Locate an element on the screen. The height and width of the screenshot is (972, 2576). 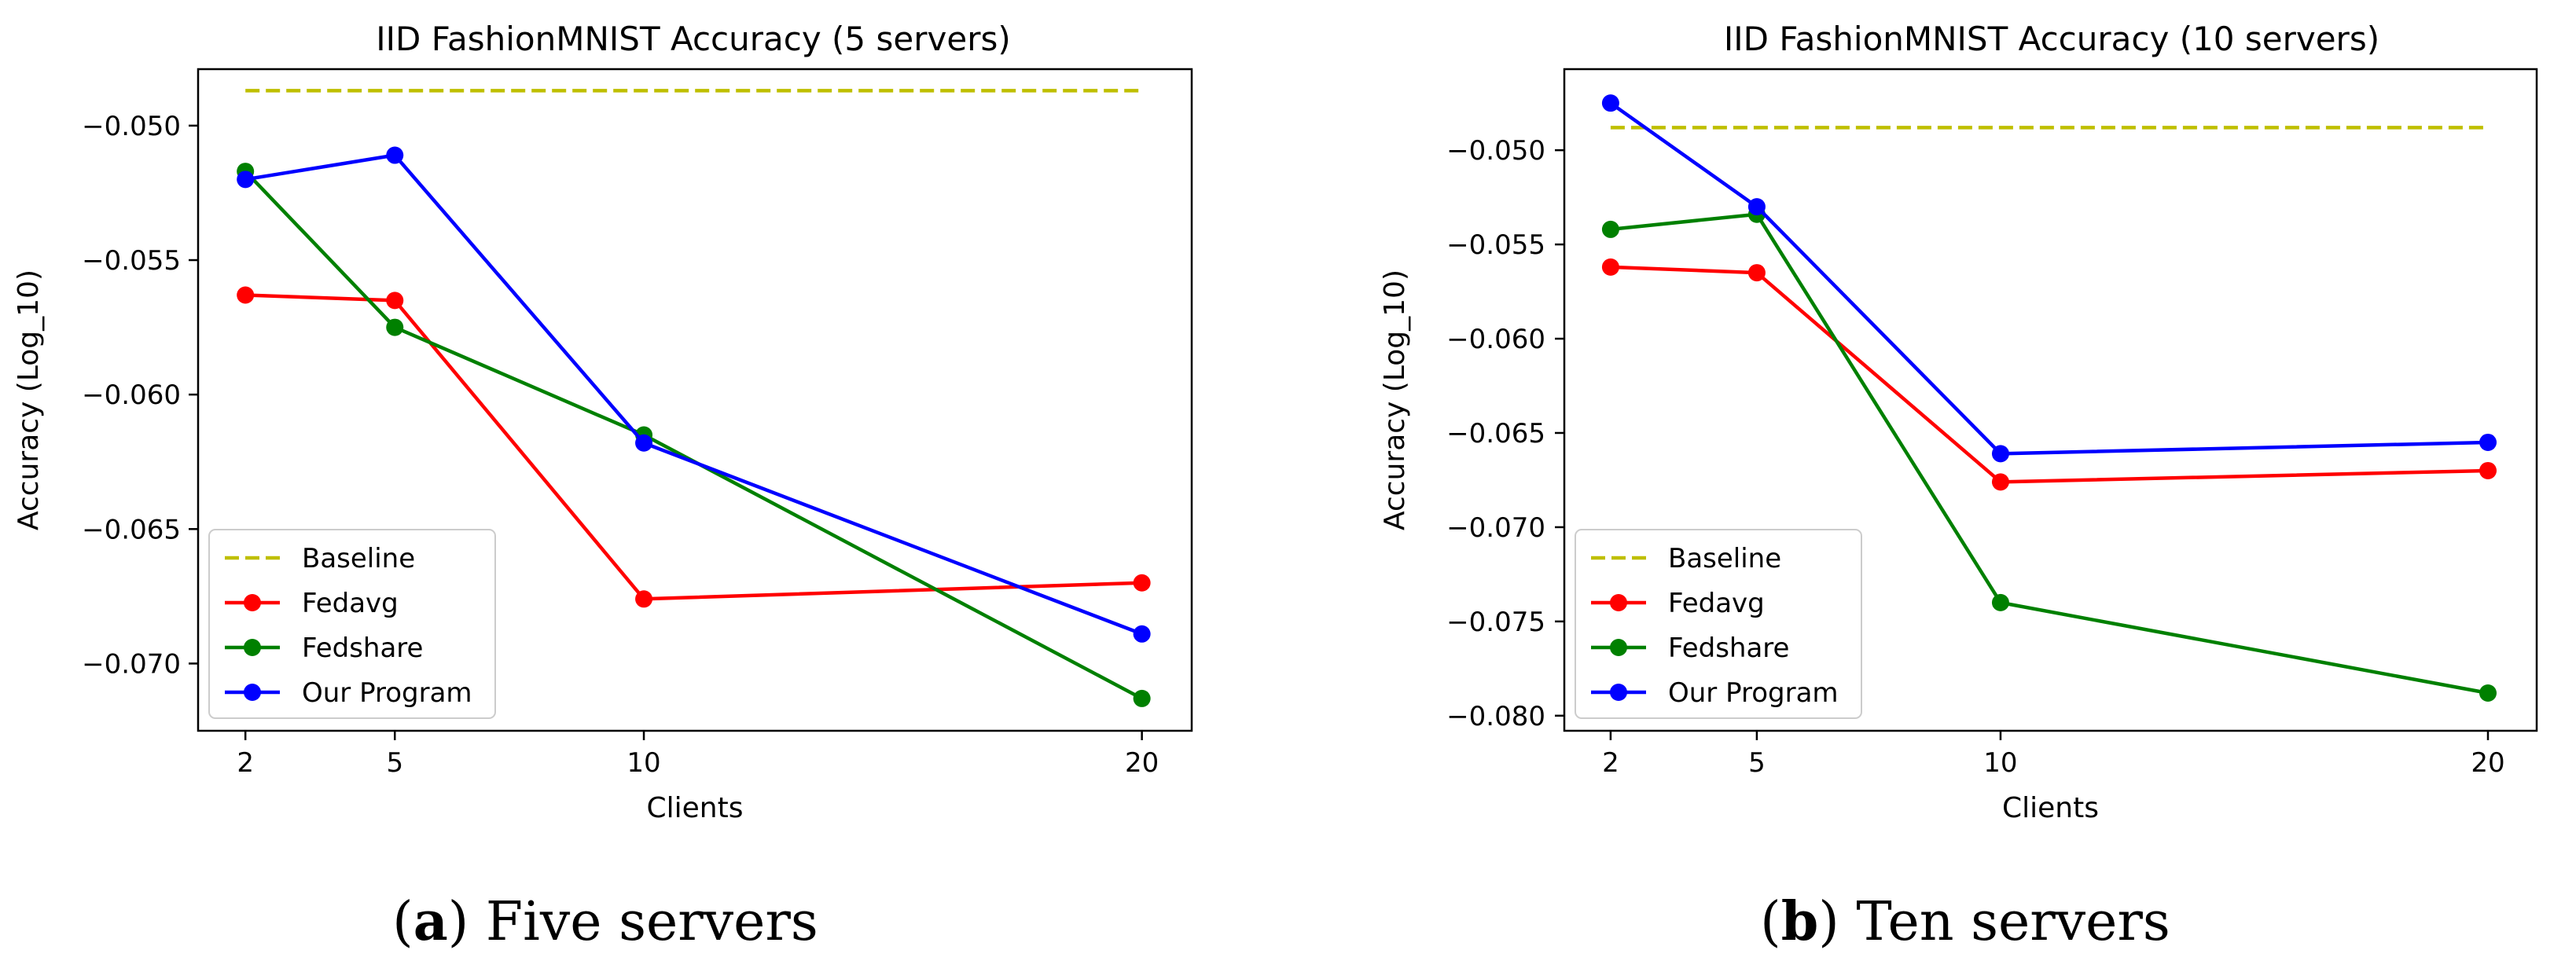
series-line-our-program is located at coordinates (2049, 278).